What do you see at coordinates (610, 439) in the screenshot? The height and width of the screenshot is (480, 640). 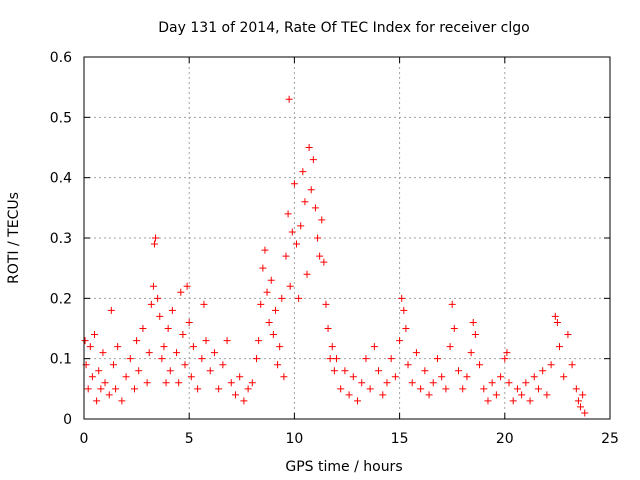 I see `x-tick-label: 25` at bounding box center [610, 439].